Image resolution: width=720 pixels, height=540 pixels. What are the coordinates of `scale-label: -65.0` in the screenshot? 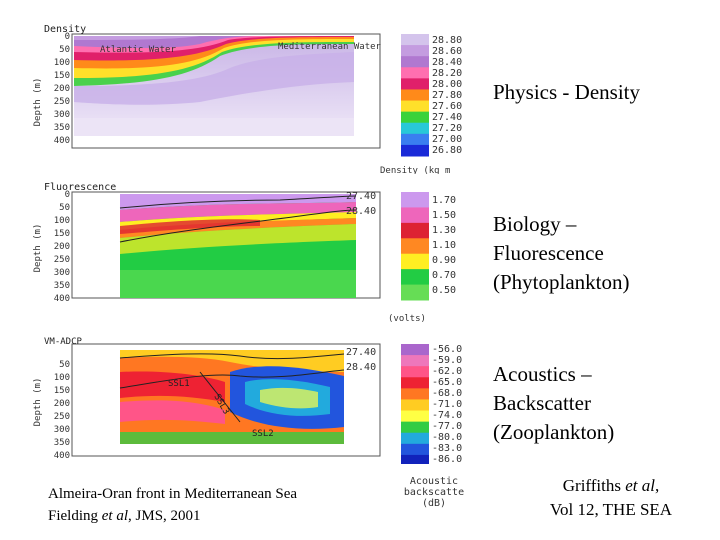 It's located at (447, 382).